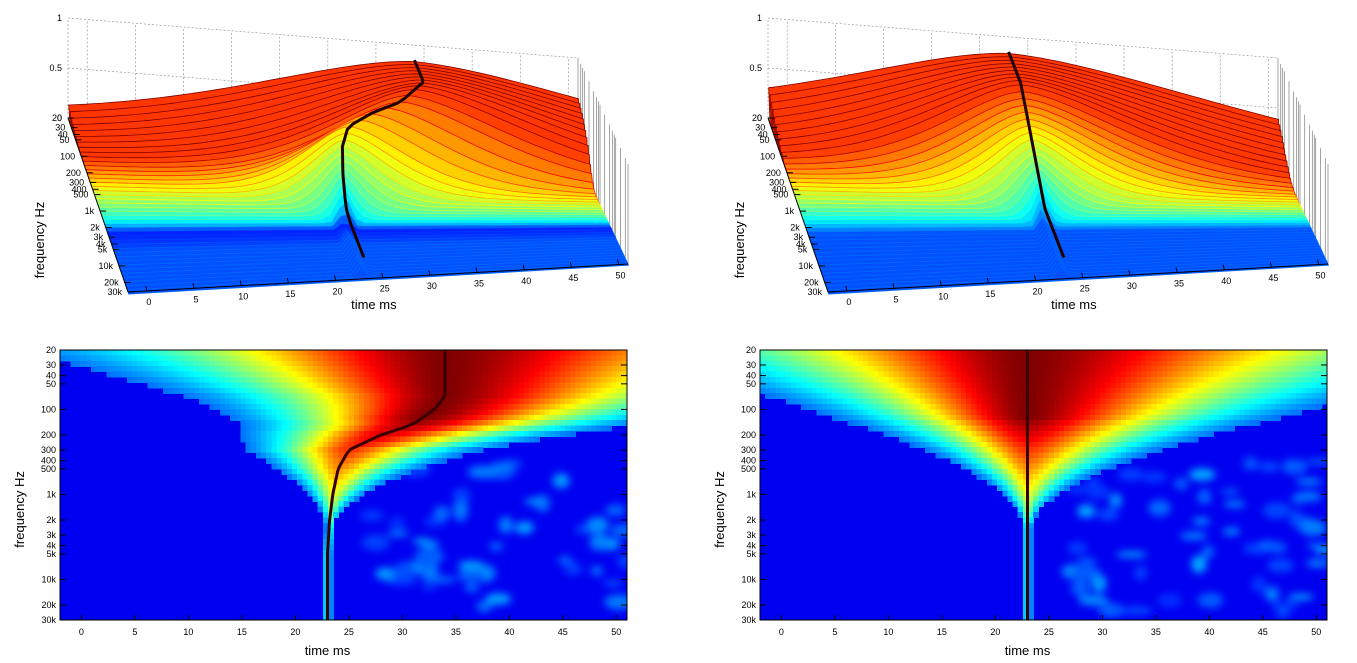 The image size is (1357, 663). What do you see at coordinates (751, 520) in the screenshot?
I see `y-tick-label: 2k` at bounding box center [751, 520].